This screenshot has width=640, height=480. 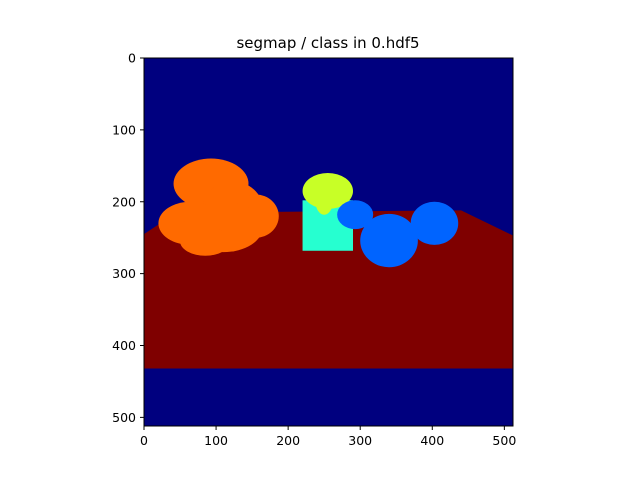 What do you see at coordinates (432, 440) in the screenshot?
I see `x-tick-label: 400` at bounding box center [432, 440].